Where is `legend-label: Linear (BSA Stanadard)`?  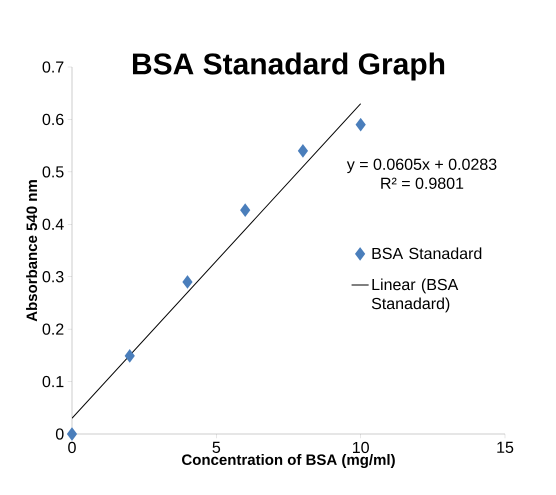
legend-label: Linear (BSA Stanadard) is located at coordinates (415, 295).